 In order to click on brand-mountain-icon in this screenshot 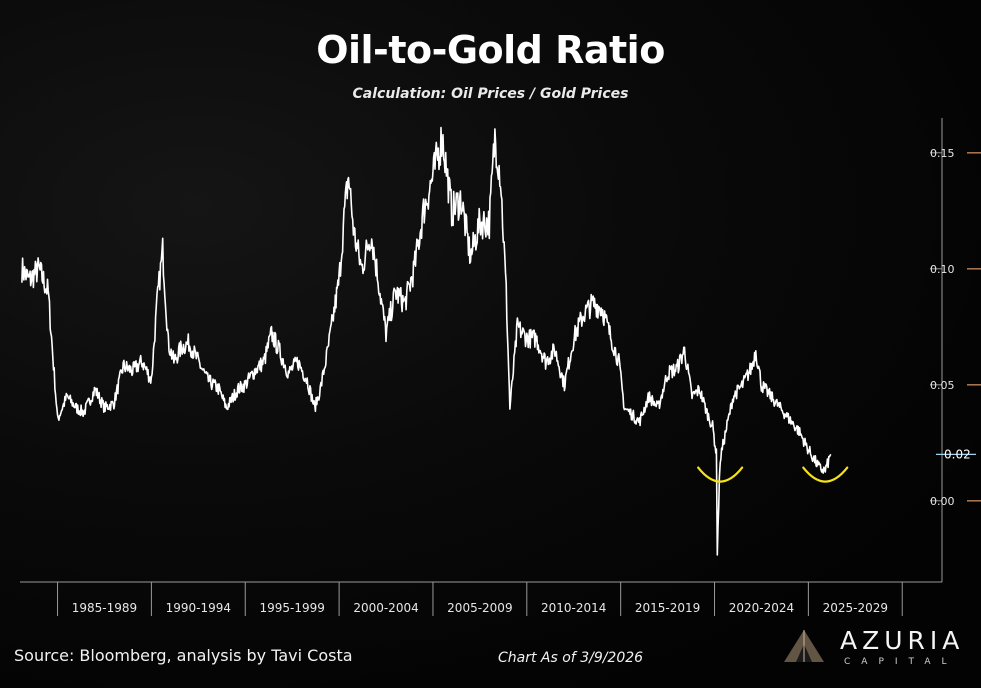, I will do `click(804, 646)`.